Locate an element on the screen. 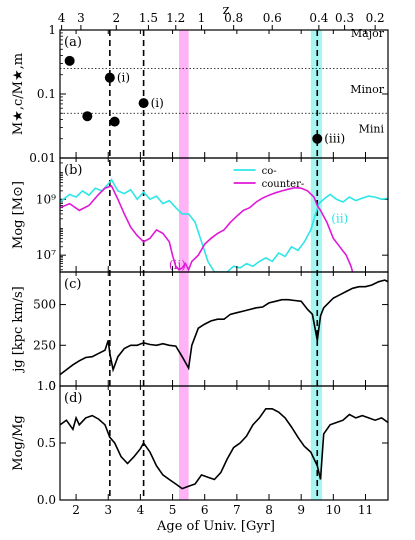 The width and height of the screenshot is (415, 540). x-axis-label: Age of Univ. [Gyr] is located at coordinates (215, 526).